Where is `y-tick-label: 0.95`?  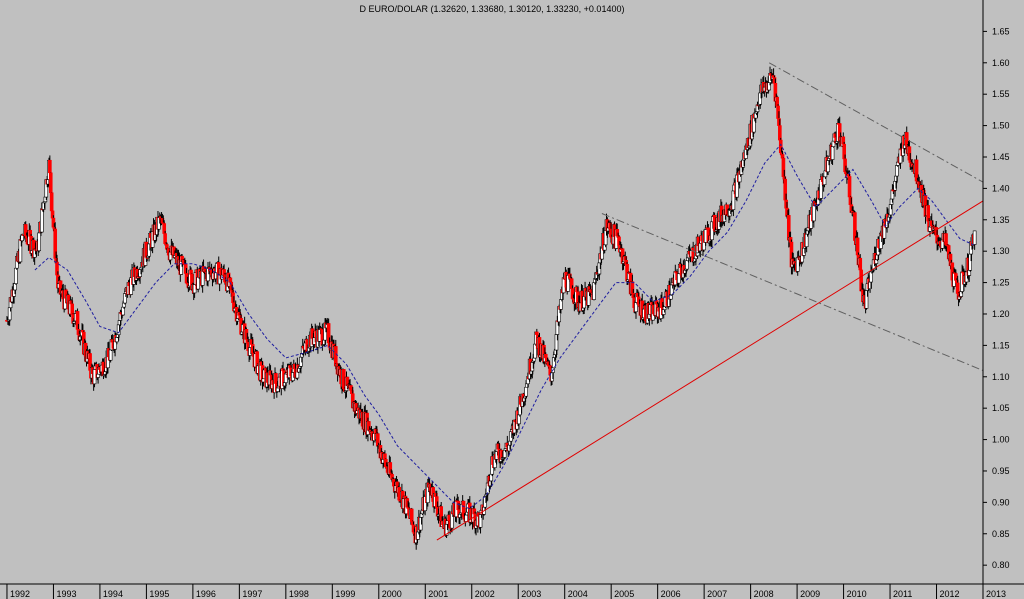 y-tick-label: 0.95 is located at coordinates (1001, 471).